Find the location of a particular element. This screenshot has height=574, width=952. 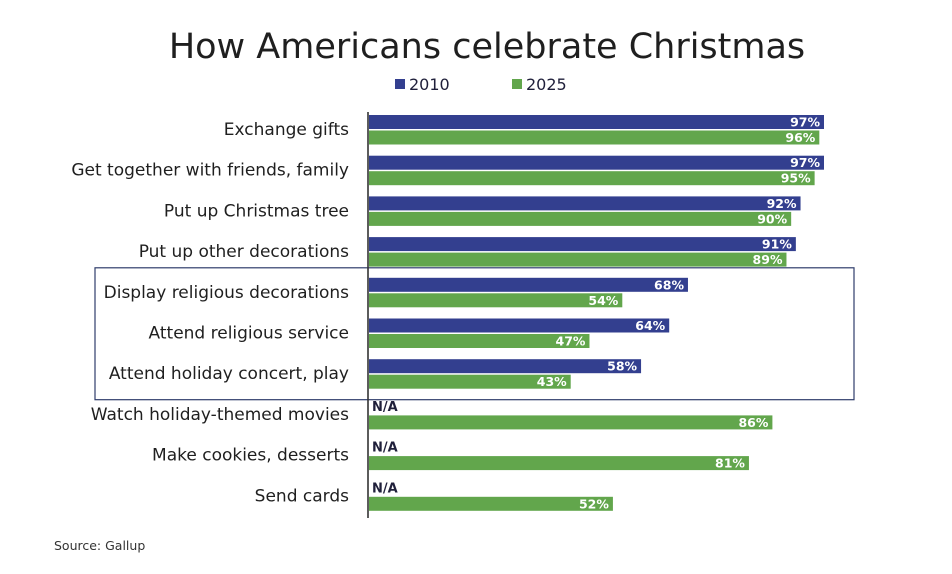

category-label: Watch holiday-themed movies is located at coordinates (220, 415).